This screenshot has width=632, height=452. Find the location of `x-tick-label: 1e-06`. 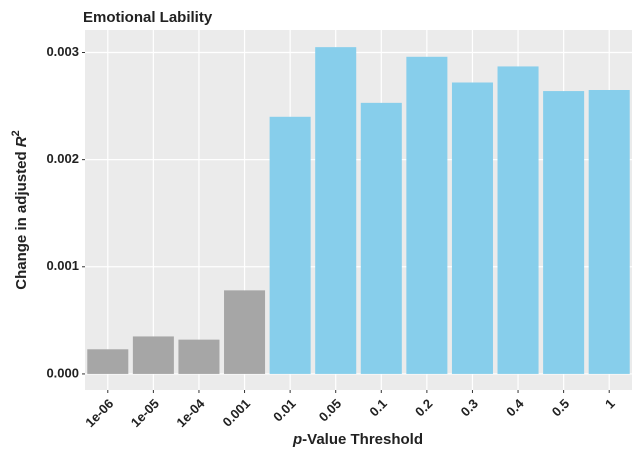

x-tick-label: 1e-06 is located at coordinates (99, 413).